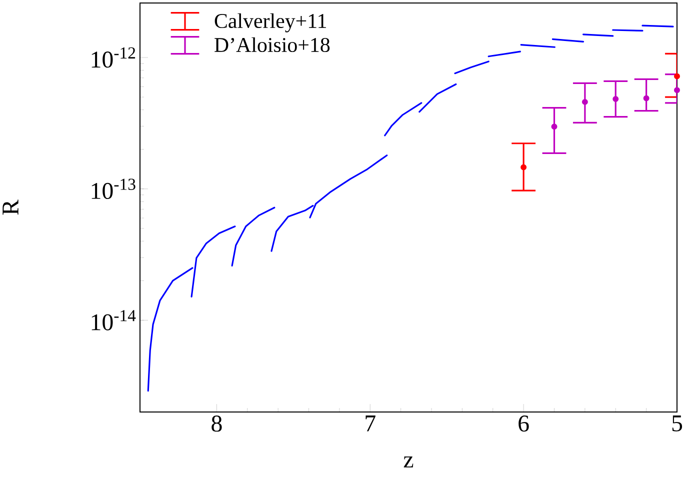  What do you see at coordinates (114, 189) in the screenshot?
I see `y-tick-label: 10$^{-13}$` at bounding box center [114, 189].